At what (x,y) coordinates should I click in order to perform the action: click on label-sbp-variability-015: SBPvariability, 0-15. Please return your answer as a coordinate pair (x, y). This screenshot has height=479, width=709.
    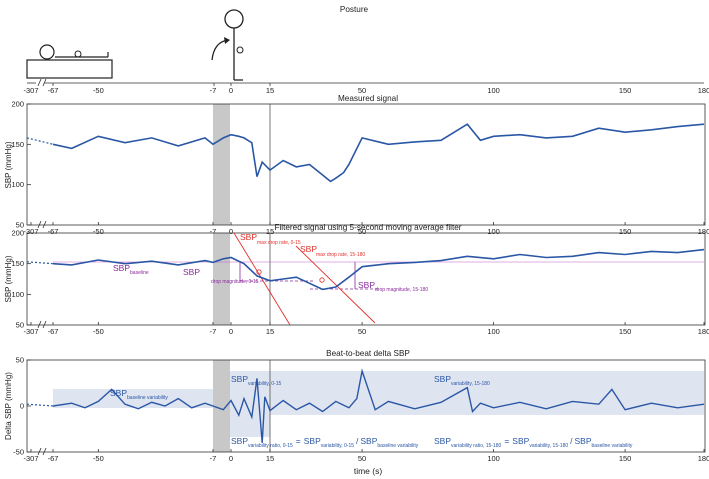
    Looking at the image, I should click on (256, 380).